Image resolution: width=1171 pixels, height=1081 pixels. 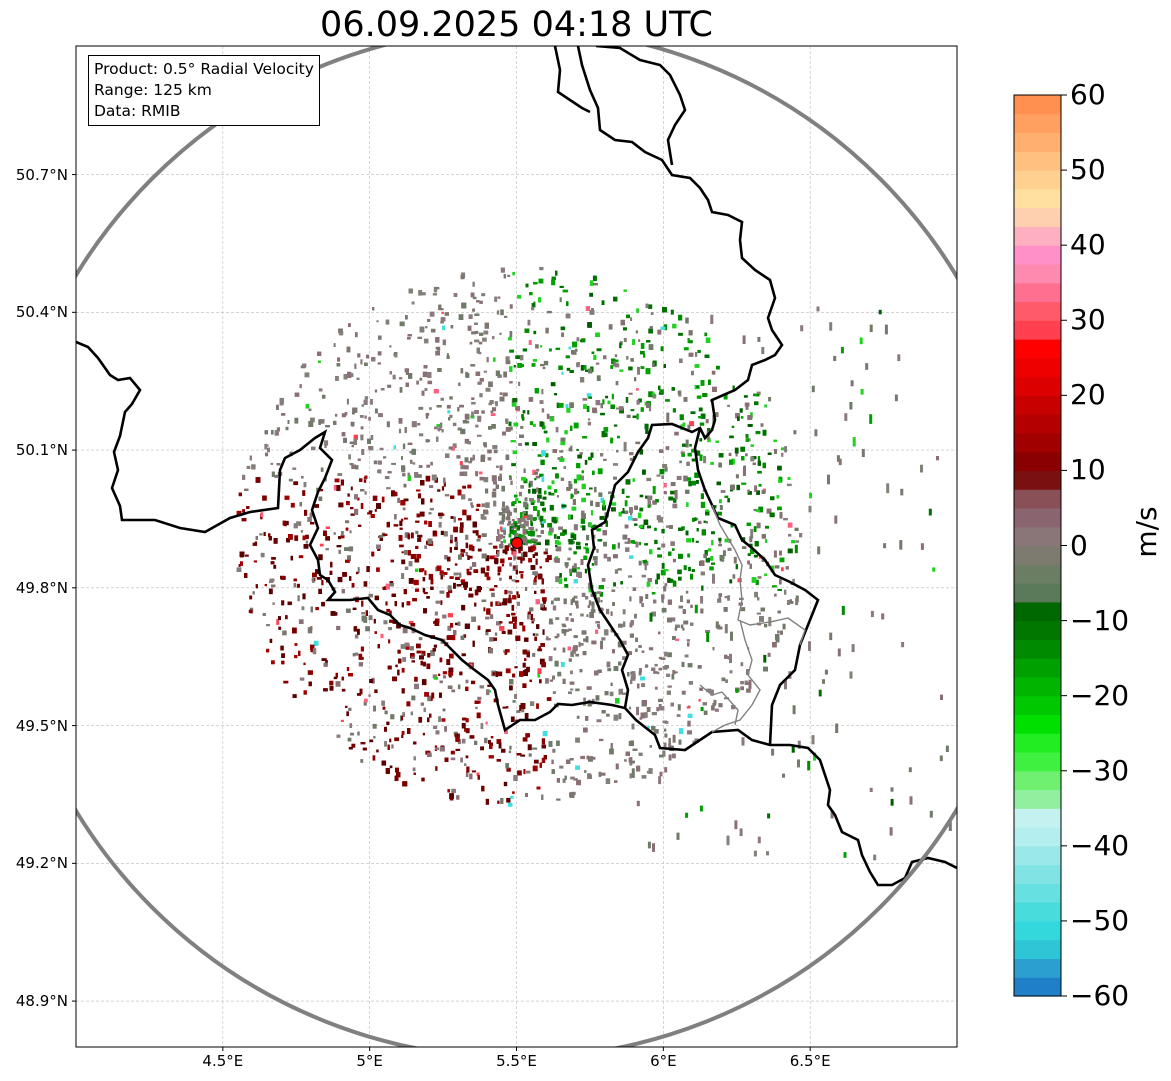 I want to click on x-tick-label: 4.5°E, so click(x=223, y=1061).